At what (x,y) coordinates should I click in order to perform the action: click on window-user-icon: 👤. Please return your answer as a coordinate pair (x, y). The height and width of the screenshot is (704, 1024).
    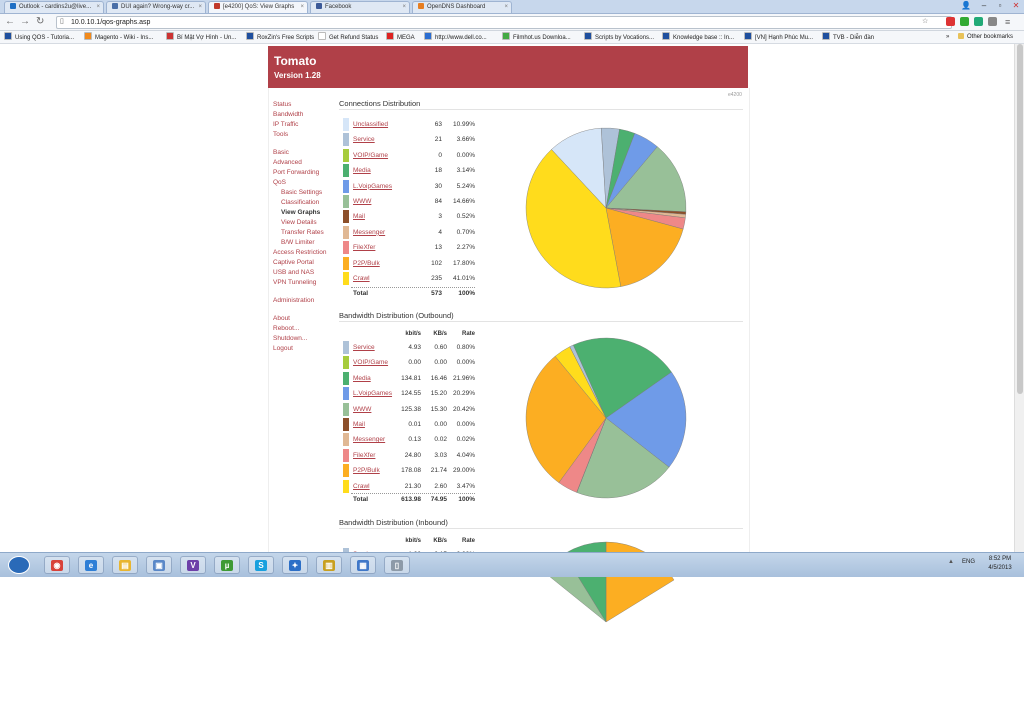
    Looking at the image, I should click on (966, 5).